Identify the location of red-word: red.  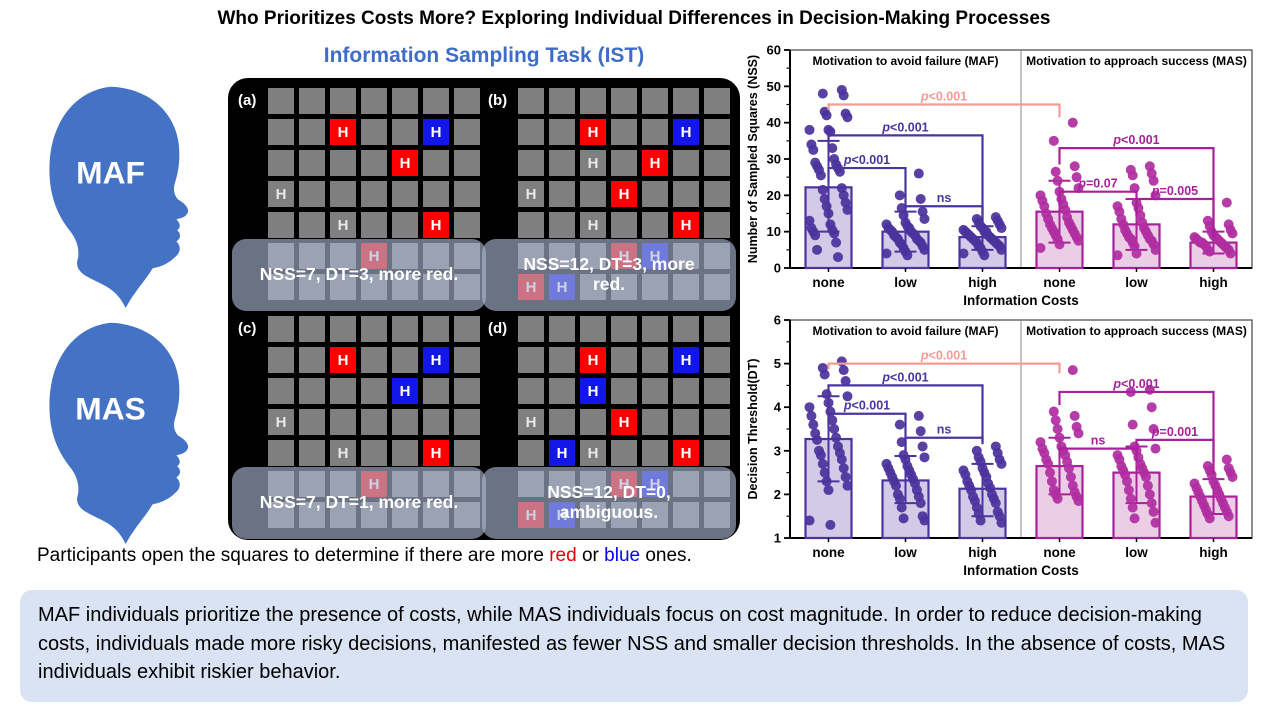
(563, 555).